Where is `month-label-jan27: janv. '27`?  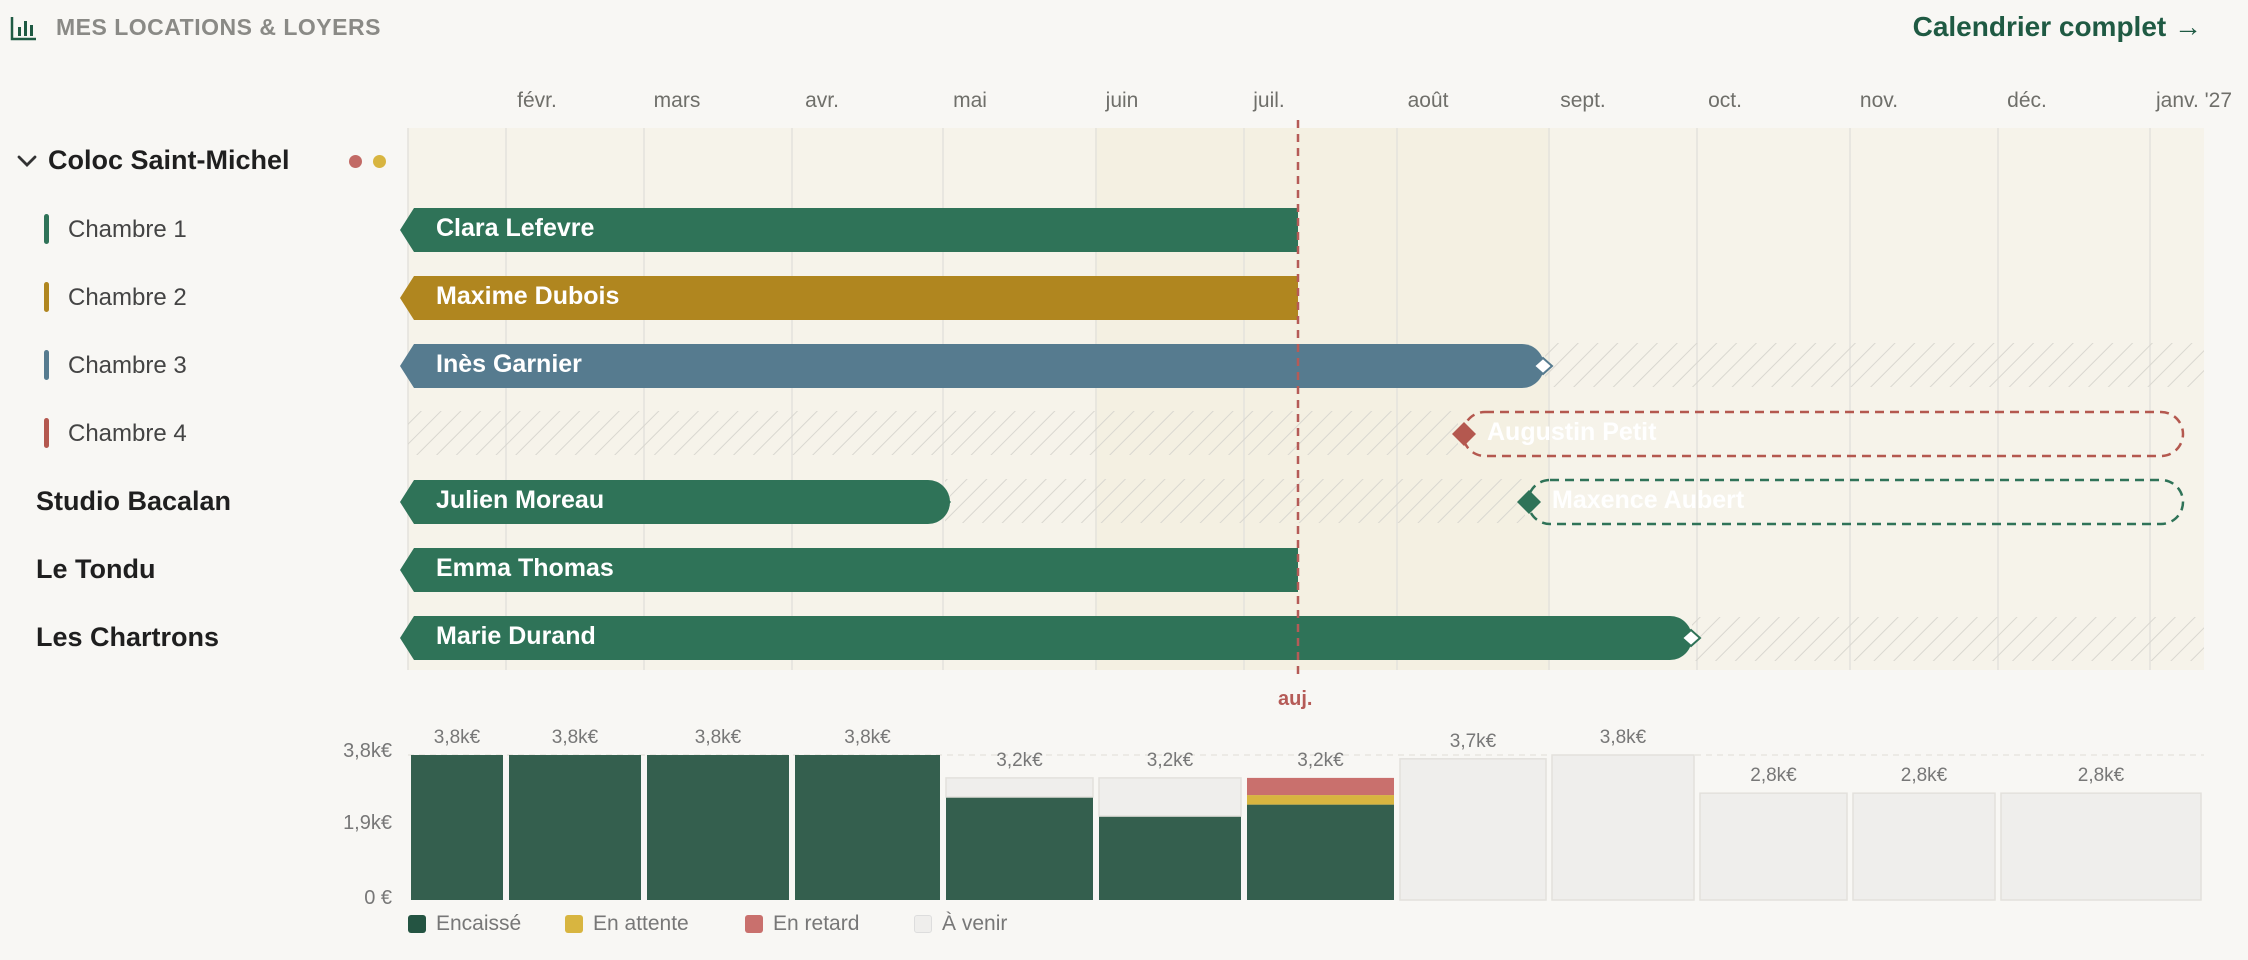 month-label-jan27: janv. '27 is located at coordinates (2194, 100).